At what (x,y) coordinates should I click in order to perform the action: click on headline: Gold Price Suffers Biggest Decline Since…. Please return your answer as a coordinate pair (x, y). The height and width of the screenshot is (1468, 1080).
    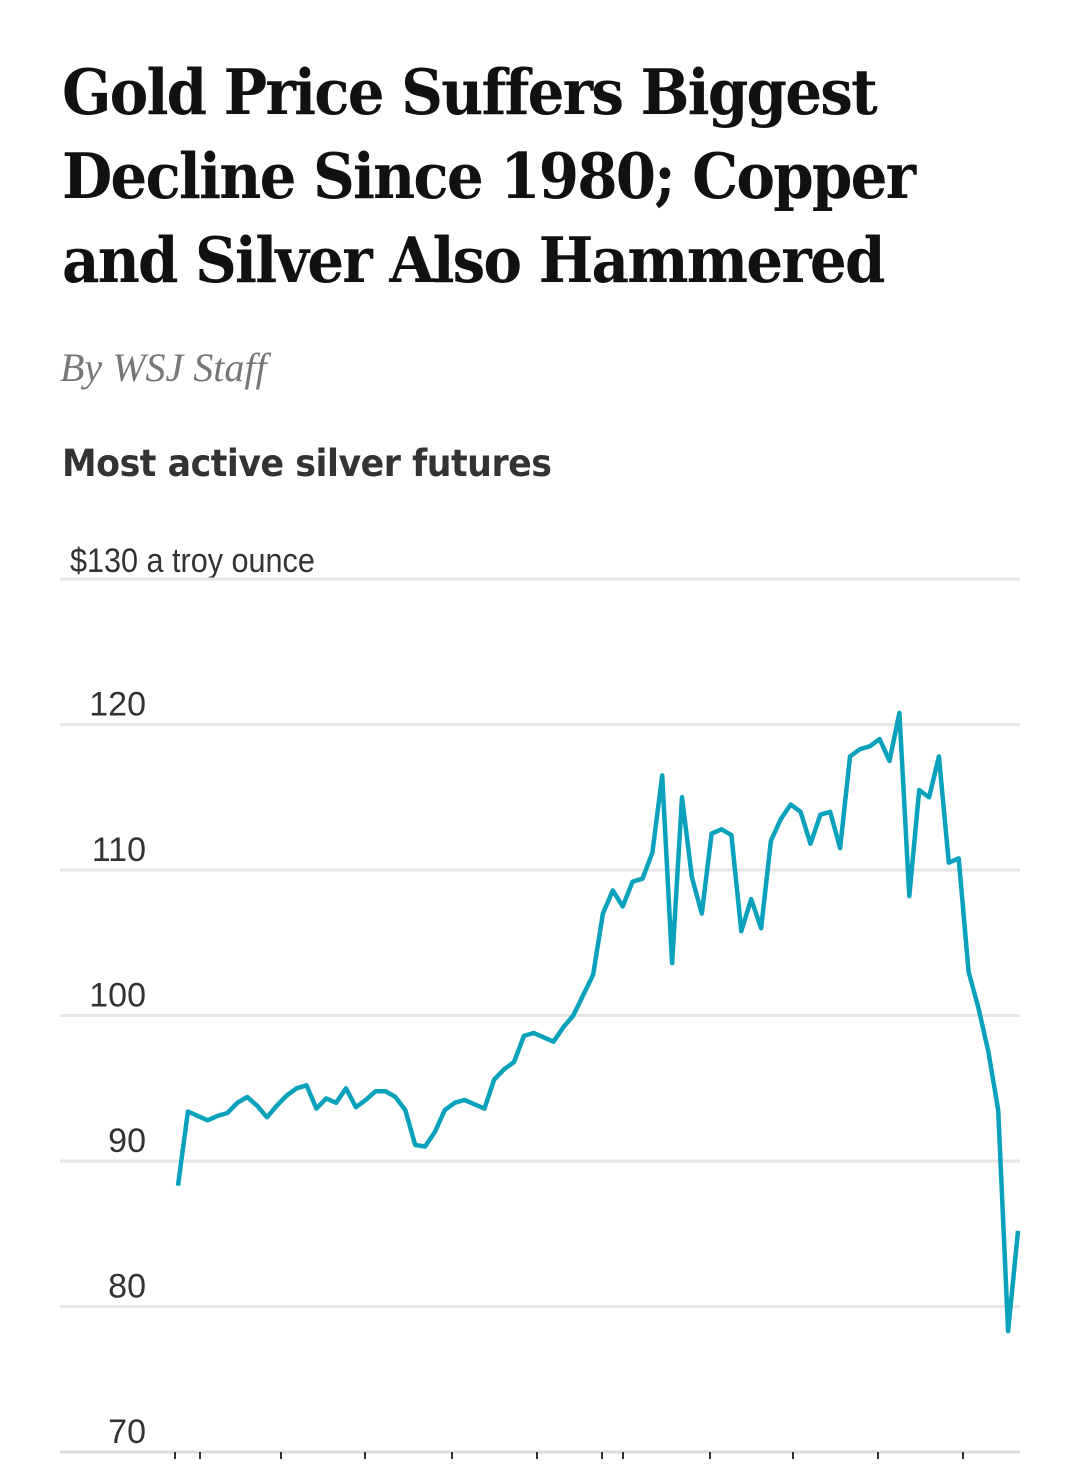
    Looking at the image, I should click on (489, 176).